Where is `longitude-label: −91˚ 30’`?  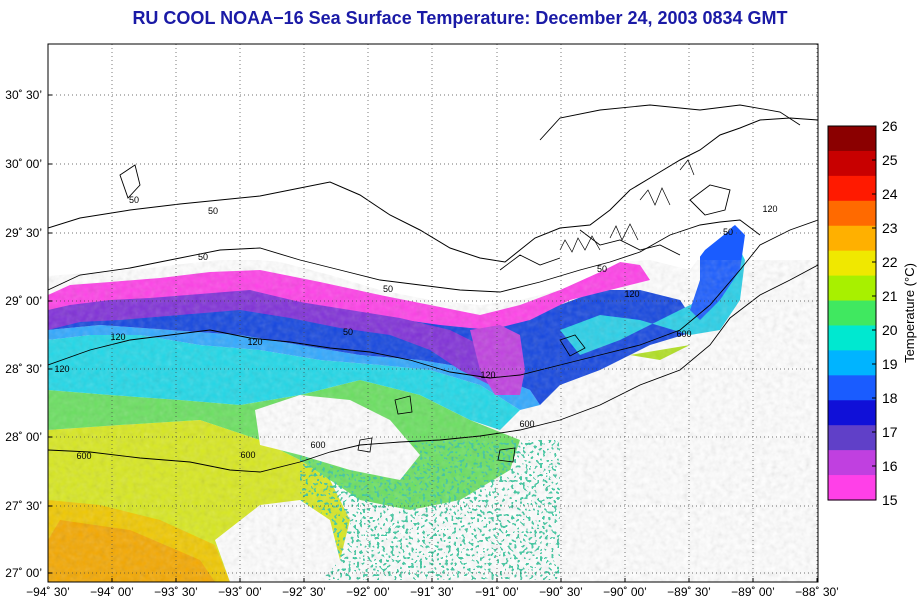
longitude-label: −91˚ 30’ is located at coordinates (432, 592).